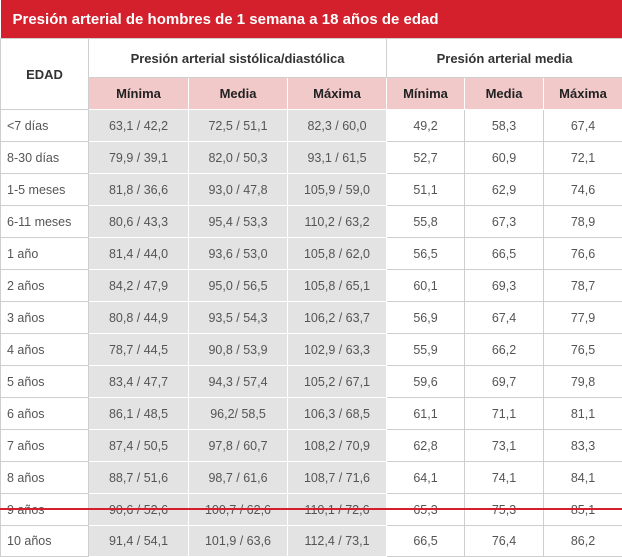 This screenshot has height=557, width=622. What do you see at coordinates (337, 158) in the screenshot?
I see `sys-max-cell: 93,1 / 61,5` at bounding box center [337, 158].